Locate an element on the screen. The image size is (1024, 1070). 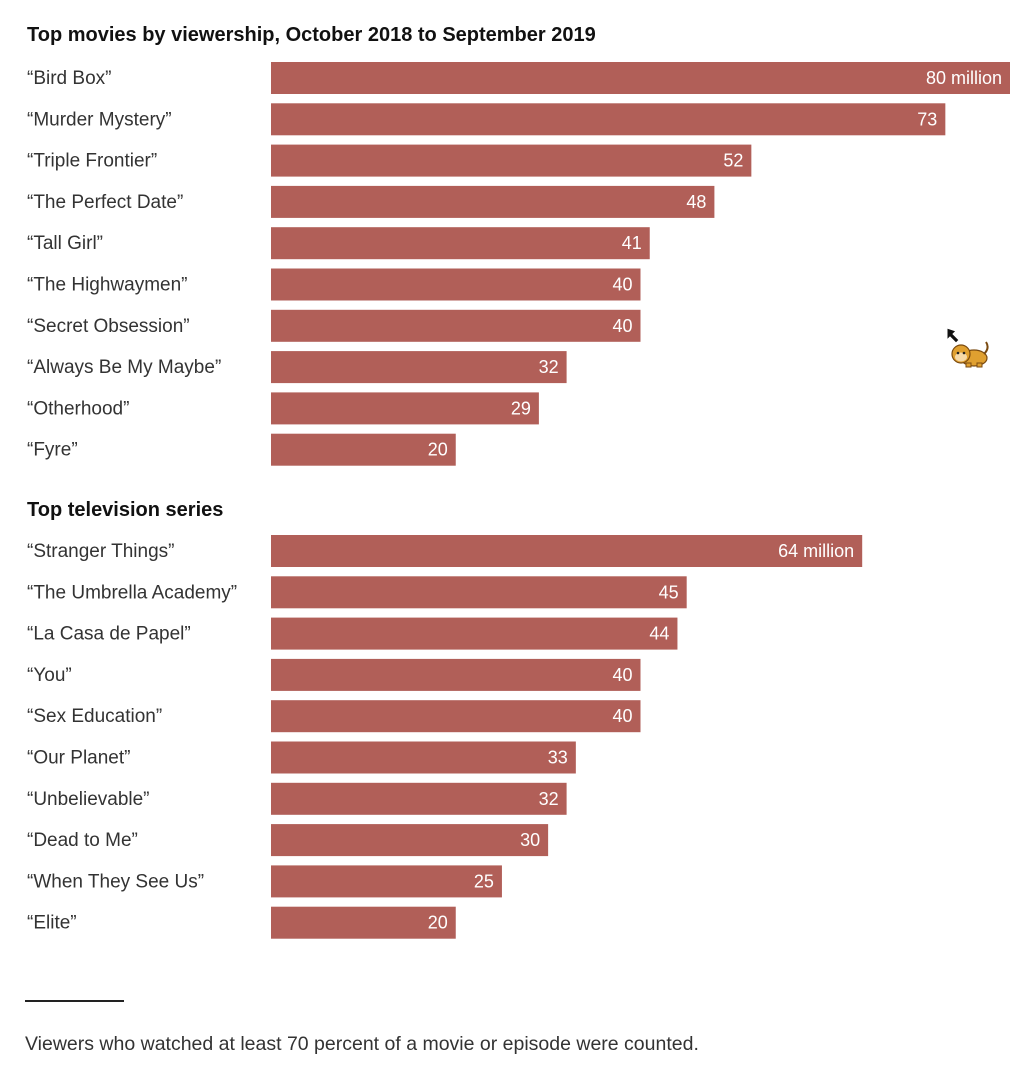
bar-row: “Unbelievable” 32 is located at coordinates (297, 798).